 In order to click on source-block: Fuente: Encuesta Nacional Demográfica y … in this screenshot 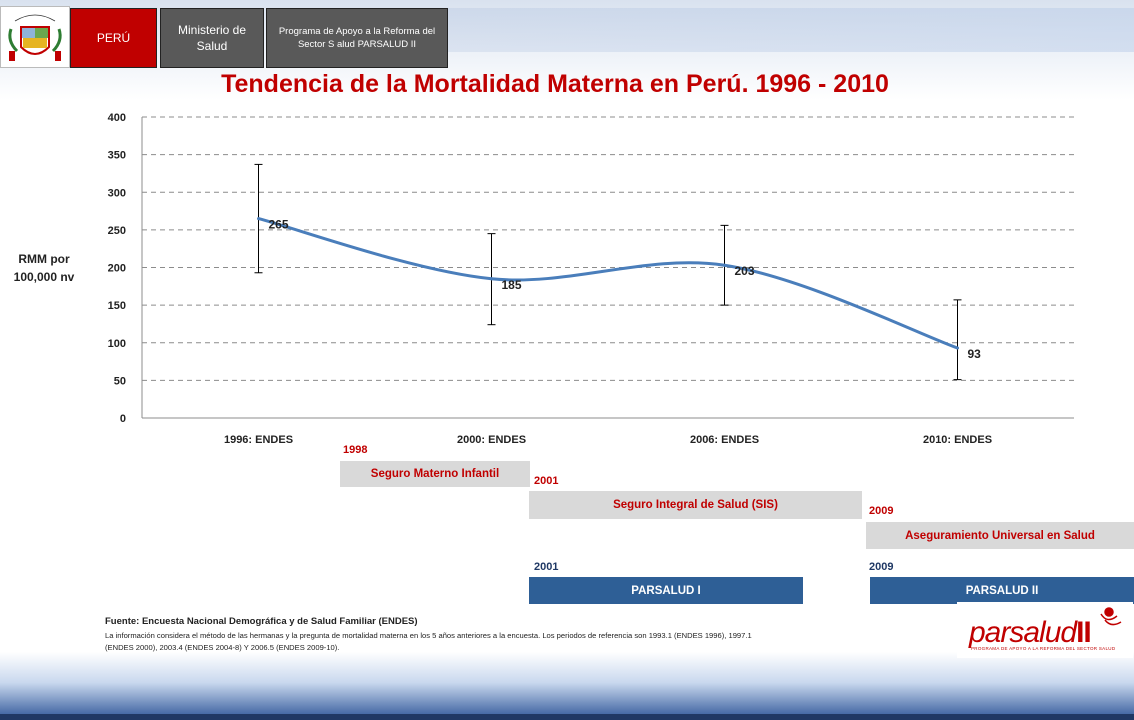, I will do `click(435, 635)`.